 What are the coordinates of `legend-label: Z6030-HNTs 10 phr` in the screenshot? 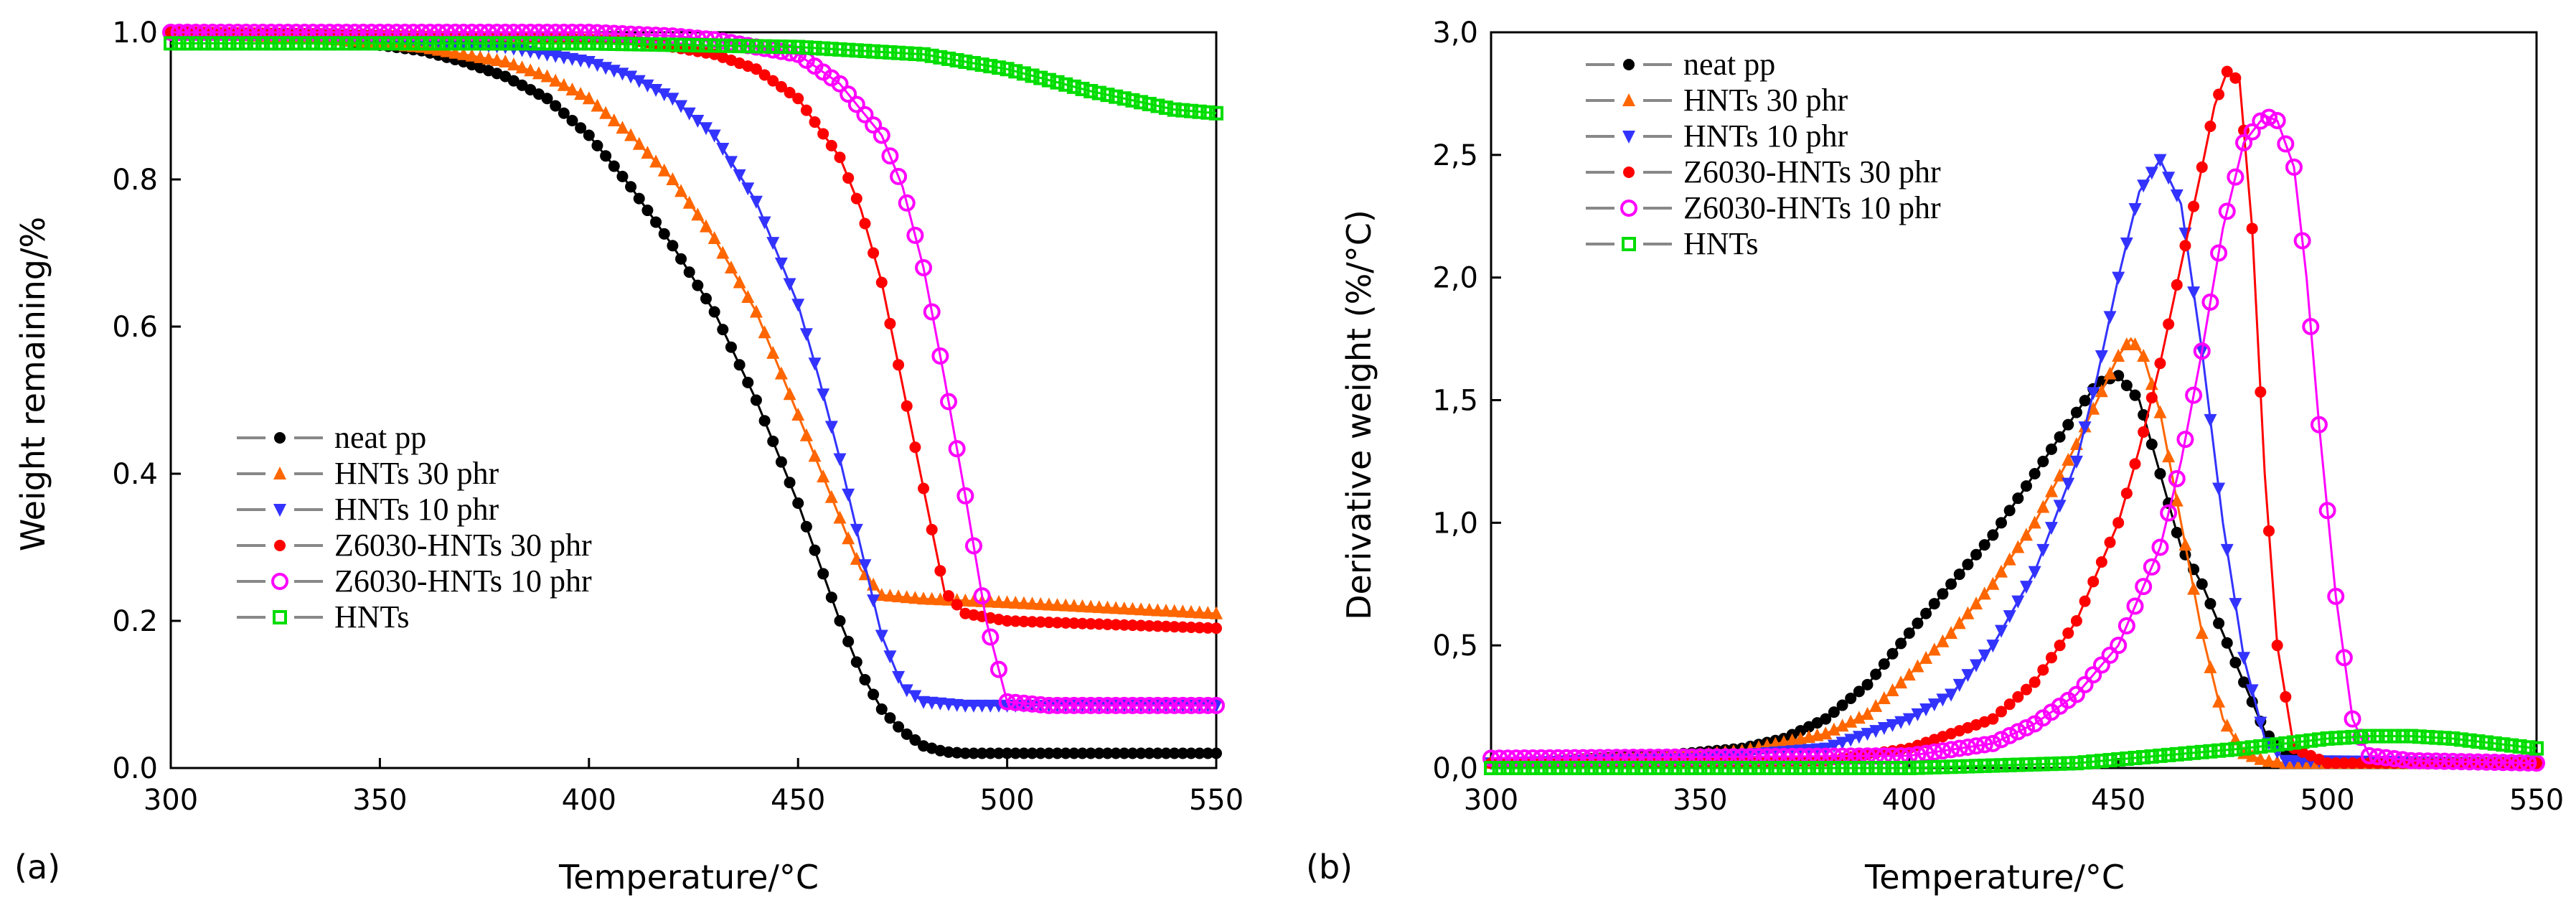 It's located at (1812, 207).